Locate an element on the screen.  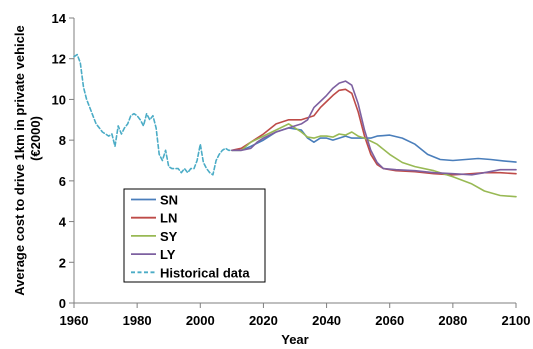
x-tick-label: 1960 is located at coordinates (74, 320).